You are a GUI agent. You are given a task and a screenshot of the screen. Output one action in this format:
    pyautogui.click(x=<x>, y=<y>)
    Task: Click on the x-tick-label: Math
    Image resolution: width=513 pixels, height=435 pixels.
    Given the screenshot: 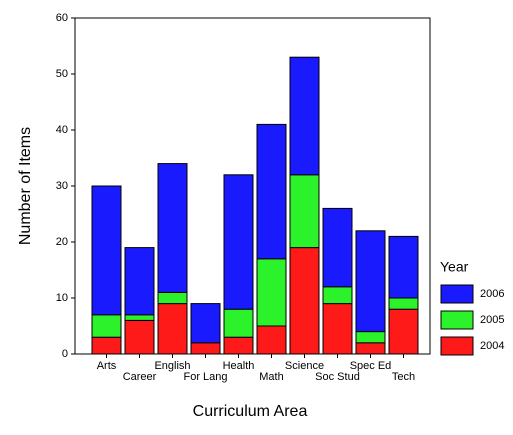 What is the action you would take?
    pyautogui.click(x=271, y=377)
    